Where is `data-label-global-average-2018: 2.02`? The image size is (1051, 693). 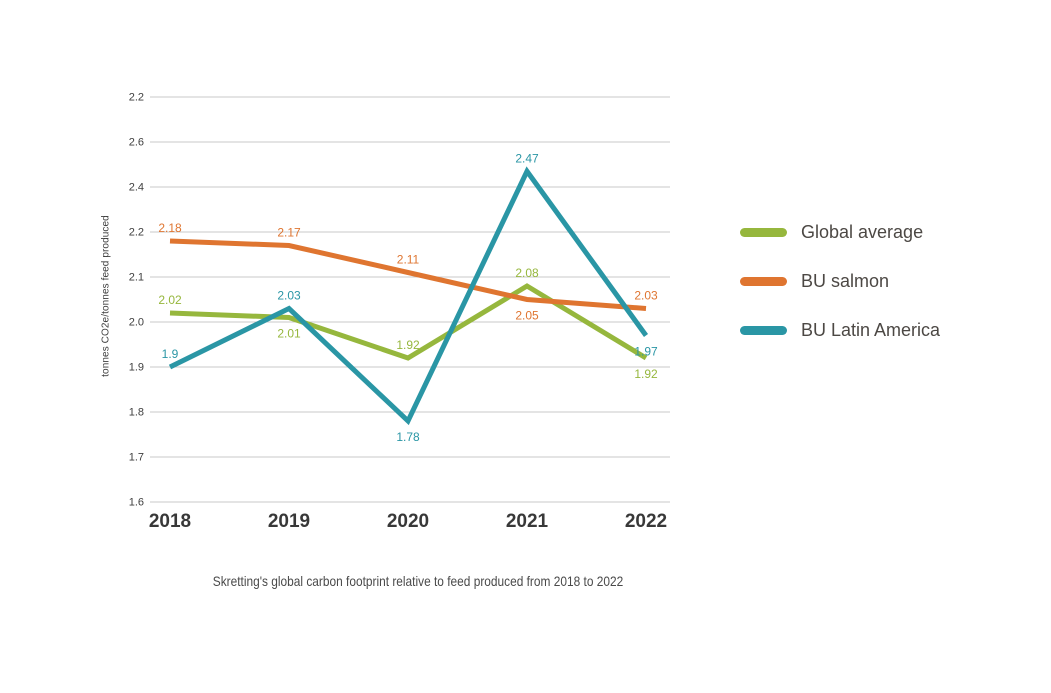 data-label-global-average-2018: 2.02 is located at coordinates (170, 300).